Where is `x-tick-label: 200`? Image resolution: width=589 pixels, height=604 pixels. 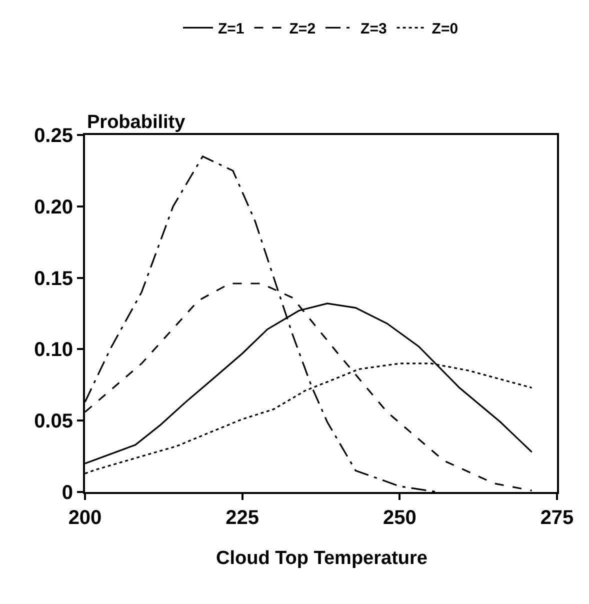
x-tick-label: 200 is located at coordinates (85, 518).